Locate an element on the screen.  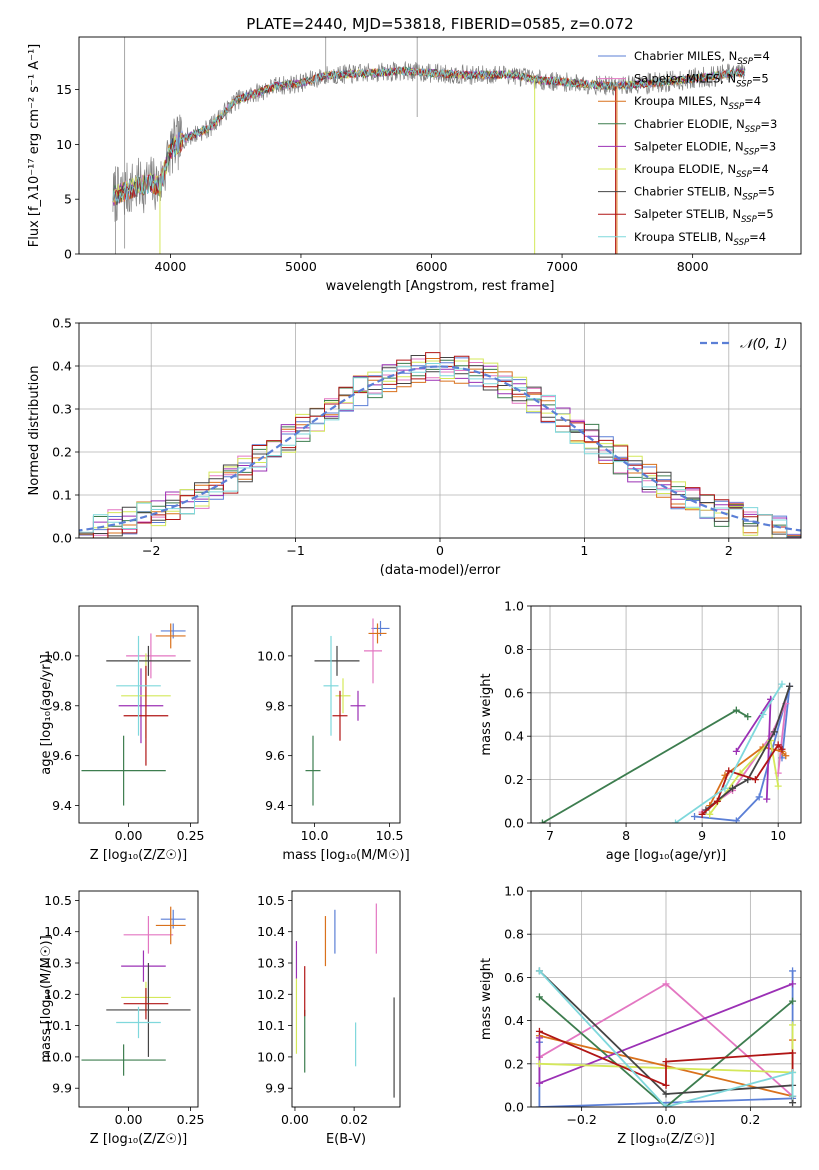
y-tick-label: 10.3 is located at coordinates (58, 963).